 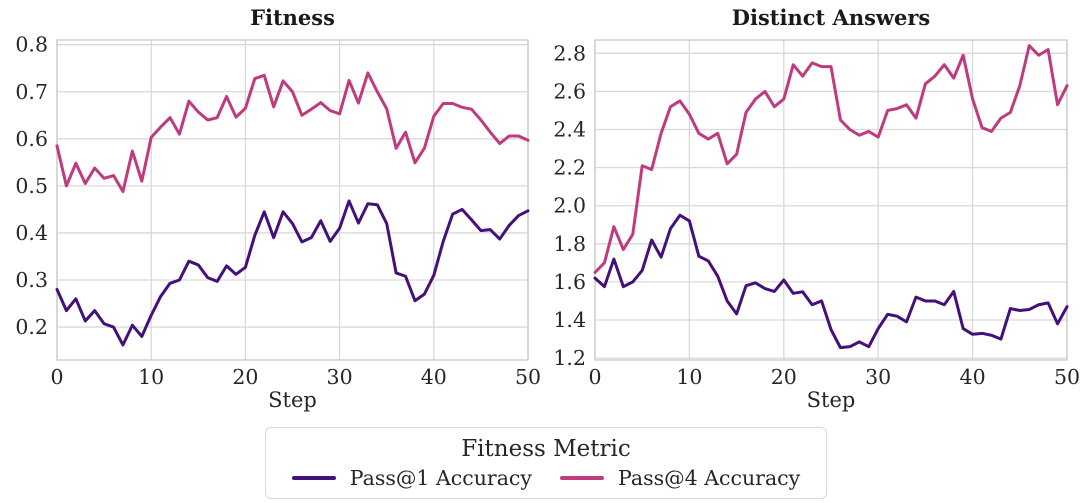 What do you see at coordinates (569, 91) in the screenshot?
I see `y-tick-label: 2.6` at bounding box center [569, 91].